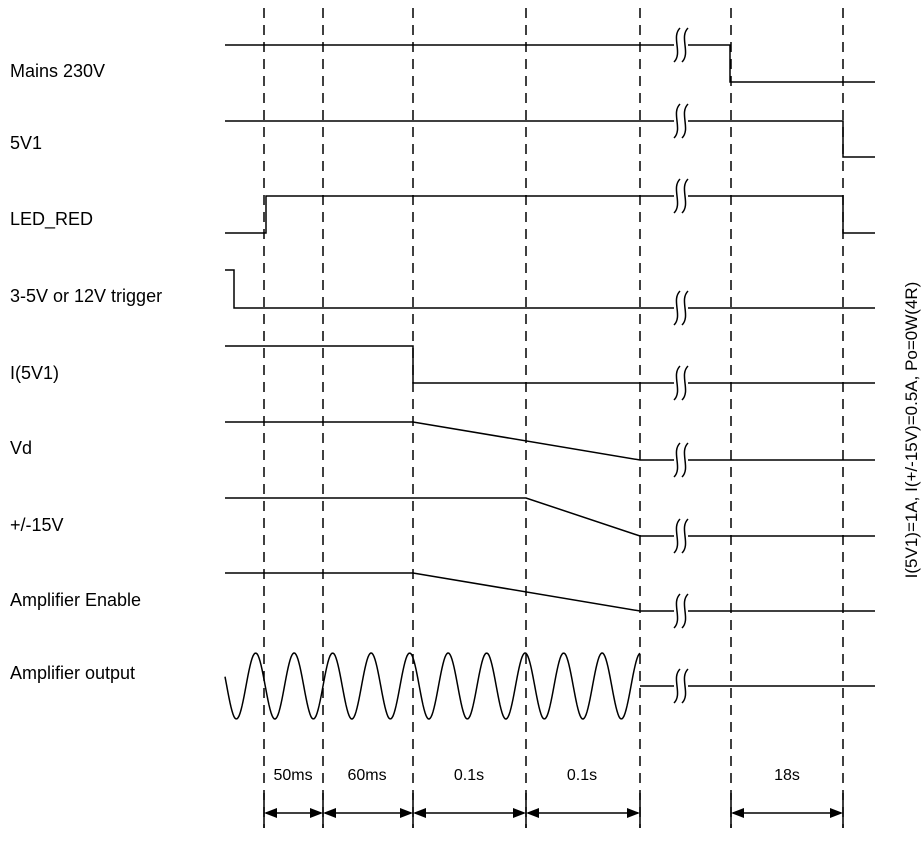 The height and width of the screenshot is (860, 921). I want to click on amp-enable-trace, so click(550, 592).